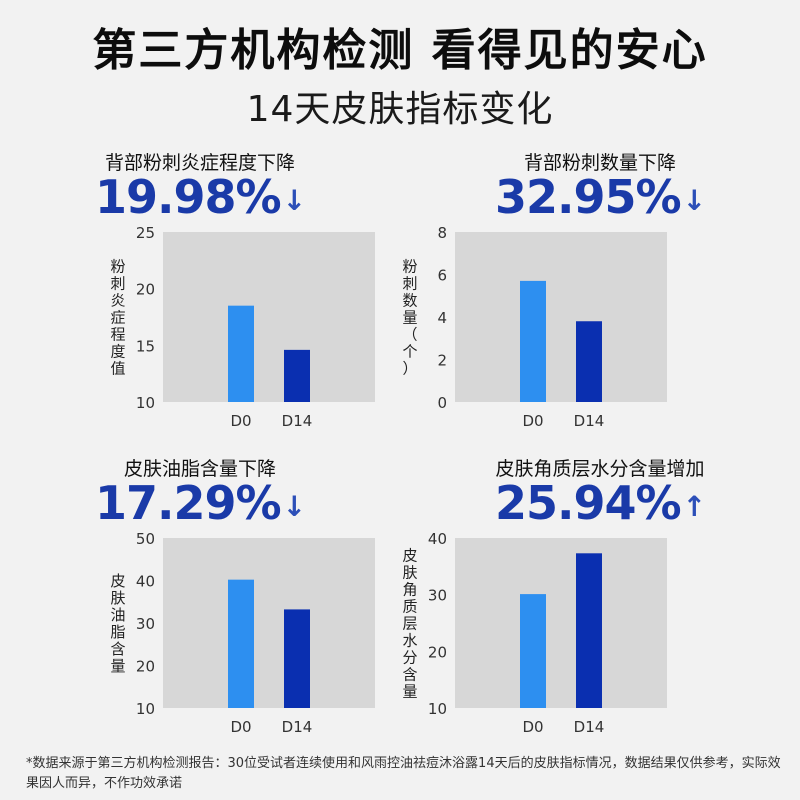  I want to click on change-percent: 19.98%↓, so click(200, 197).